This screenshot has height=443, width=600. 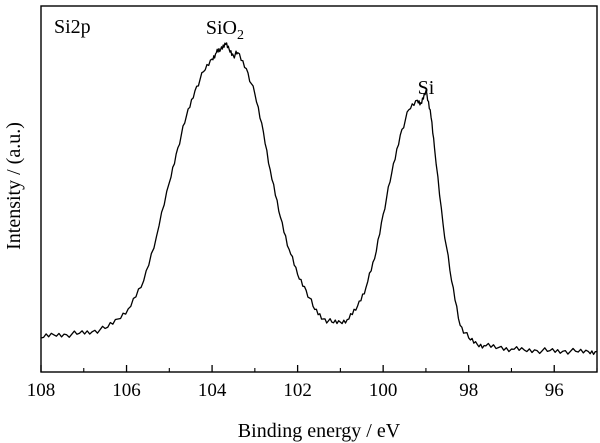 What do you see at coordinates (319, 431) in the screenshot?
I see `x-axis-title: Binding energy / eV` at bounding box center [319, 431].